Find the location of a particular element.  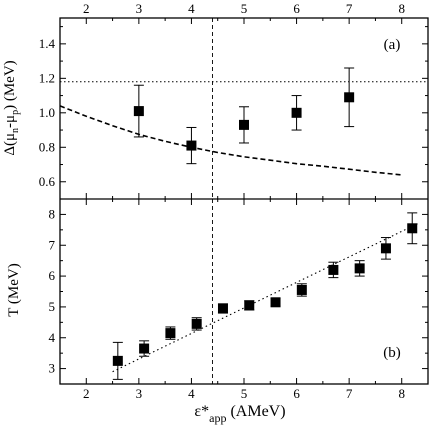

top-axis-tick-label-5: 7 is located at coordinates (349, 8).